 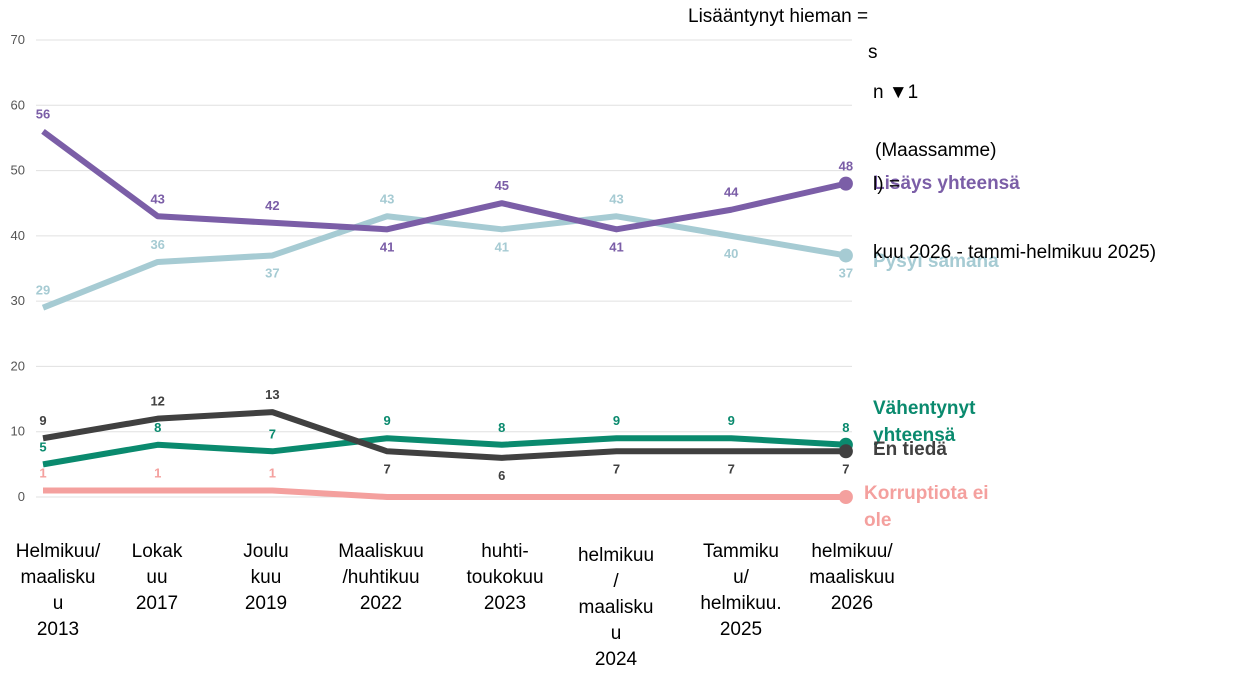 What do you see at coordinates (926, 507) in the screenshot?
I see `series-name: Korruptiota ei ole` at bounding box center [926, 507].